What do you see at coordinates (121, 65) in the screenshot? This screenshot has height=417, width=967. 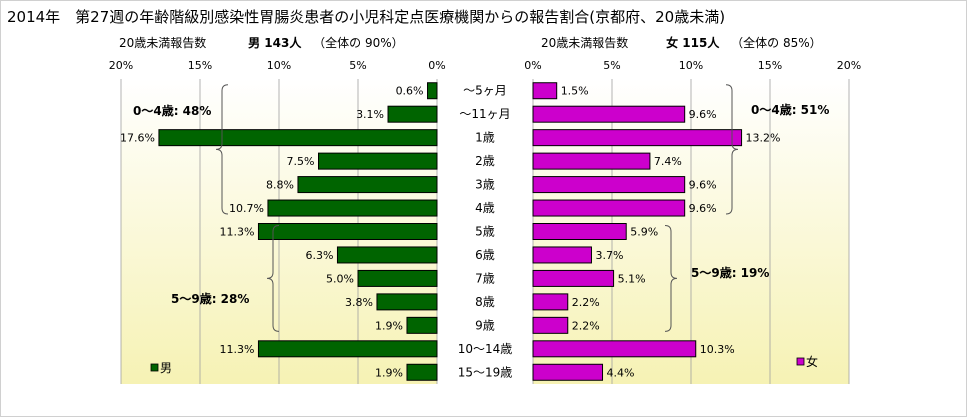 I see `male-tick-label: 20%` at bounding box center [121, 65].